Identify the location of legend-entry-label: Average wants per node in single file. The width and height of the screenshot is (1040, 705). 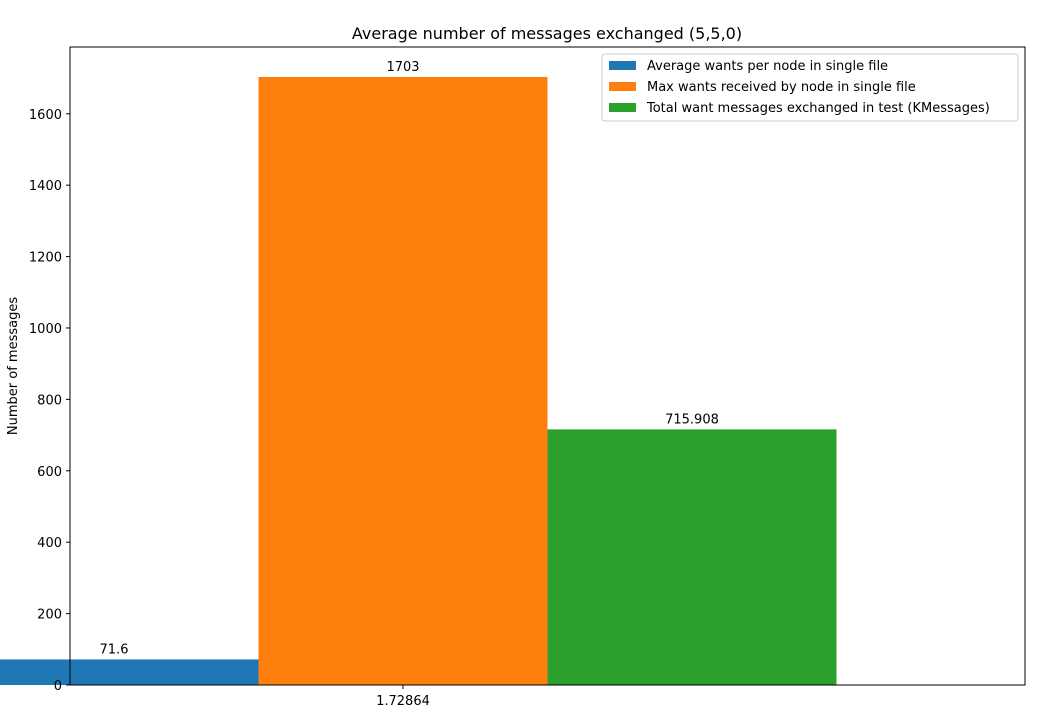
(767, 66).